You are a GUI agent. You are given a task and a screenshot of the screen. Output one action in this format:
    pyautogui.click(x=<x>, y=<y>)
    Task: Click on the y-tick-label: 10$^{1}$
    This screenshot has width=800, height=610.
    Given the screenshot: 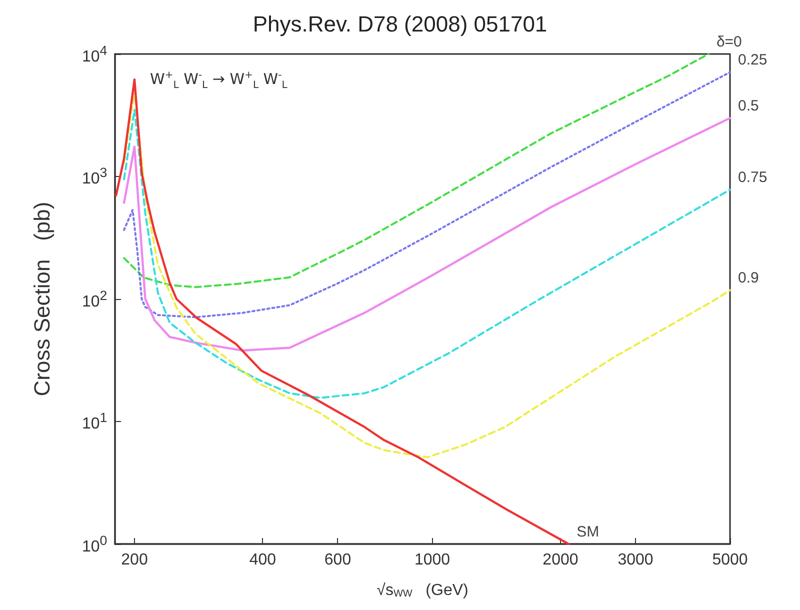 What is the action you would take?
    pyautogui.click(x=95, y=422)
    